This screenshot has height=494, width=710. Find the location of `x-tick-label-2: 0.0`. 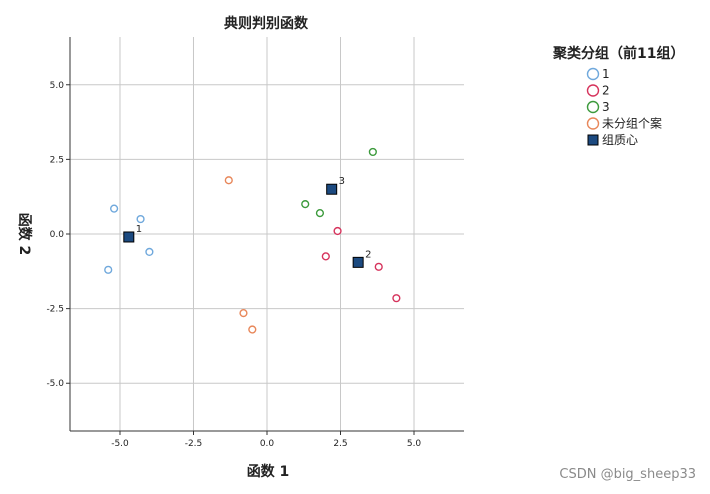

x-tick-label-2: 0.0 is located at coordinates (267, 444).